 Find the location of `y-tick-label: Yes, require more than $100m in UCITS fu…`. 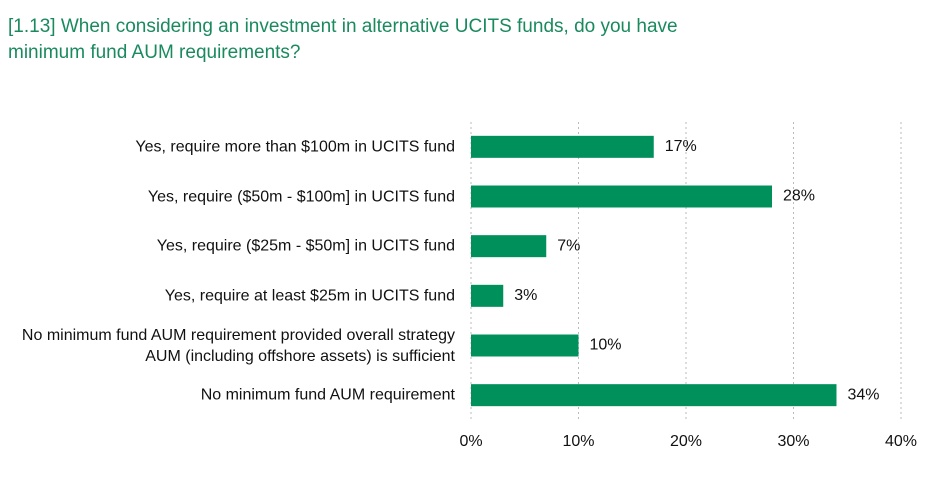

y-tick-label: Yes, require more than $100m in UCITS fu… is located at coordinates (295, 147).